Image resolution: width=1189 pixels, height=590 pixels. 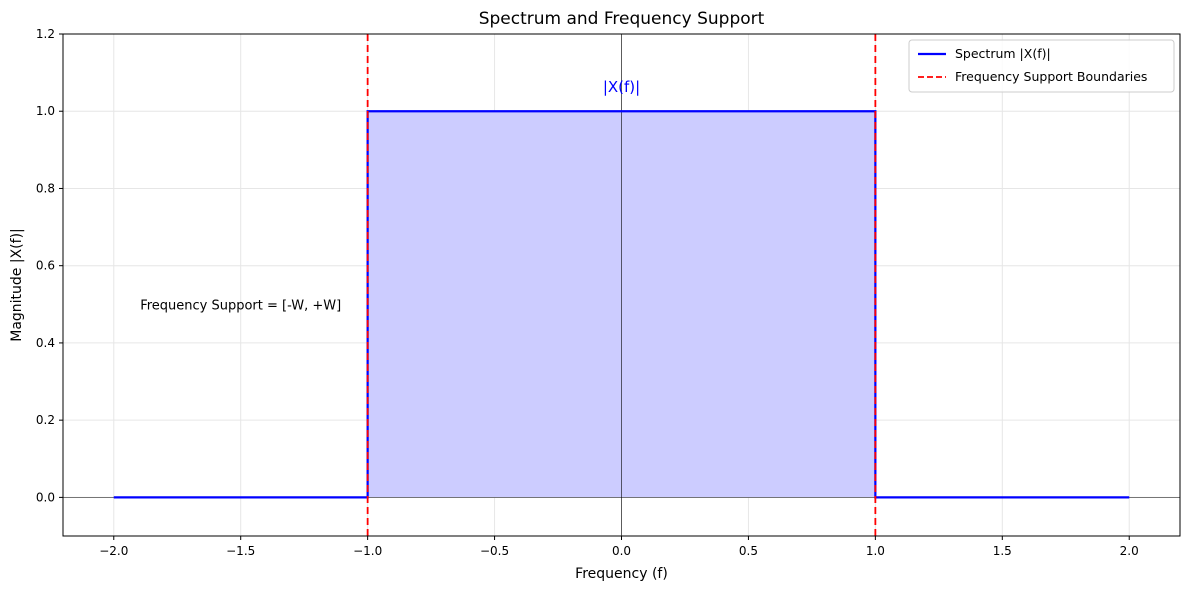 What do you see at coordinates (621, 551) in the screenshot?
I see `x-tick-label: 0.0` at bounding box center [621, 551].